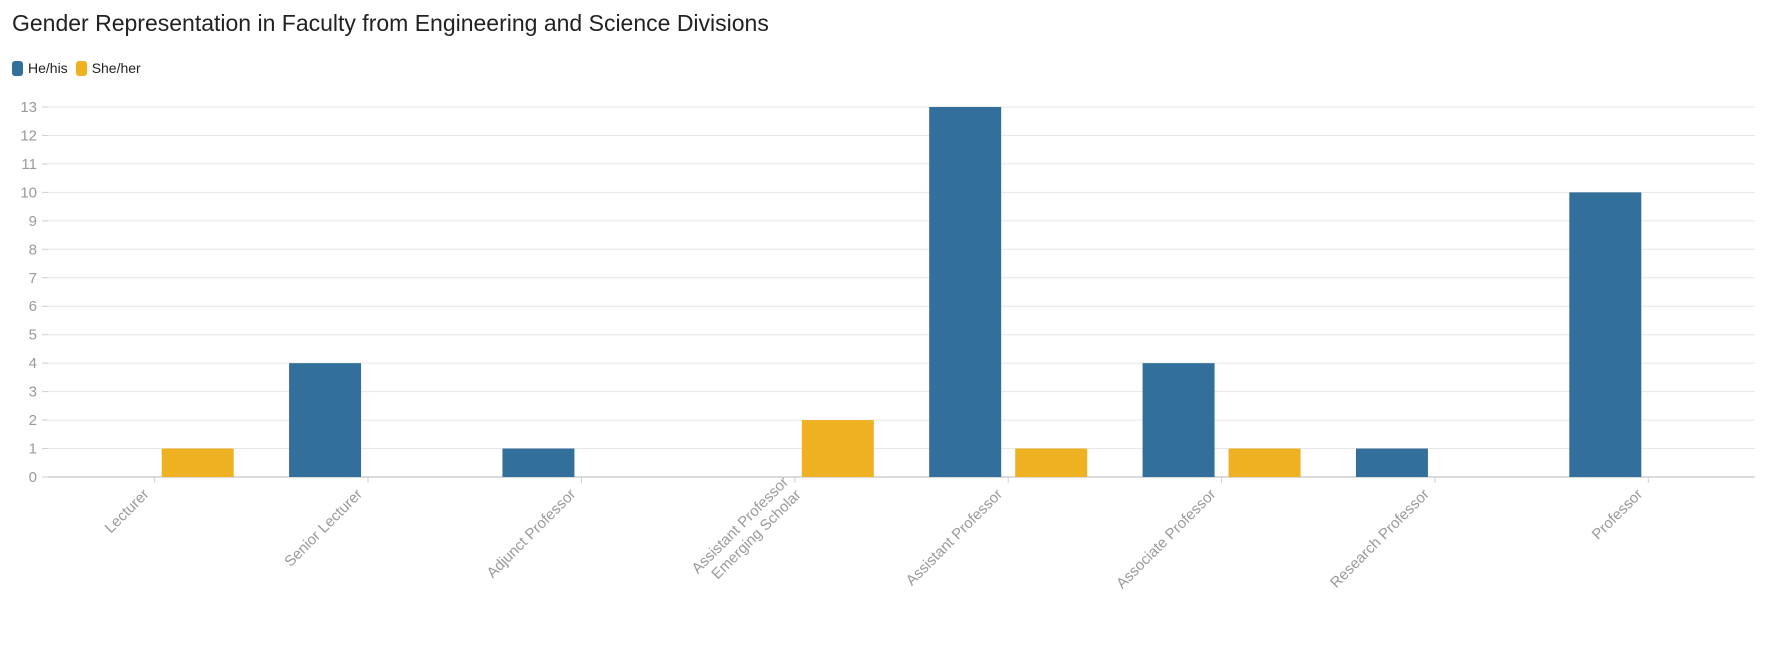 The height and width of the screenshot is (650, 1776). I want to click on y-tick-label-0: 0, so click(33, 477).